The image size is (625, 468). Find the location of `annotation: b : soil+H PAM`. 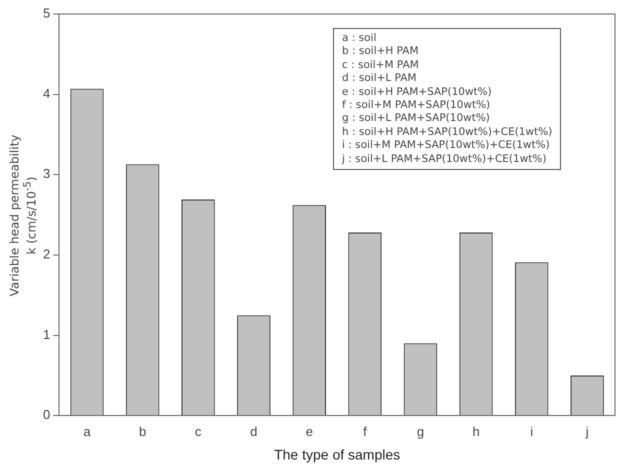

annotation: b : soil+H PAM is located at coordinates (381, 52).